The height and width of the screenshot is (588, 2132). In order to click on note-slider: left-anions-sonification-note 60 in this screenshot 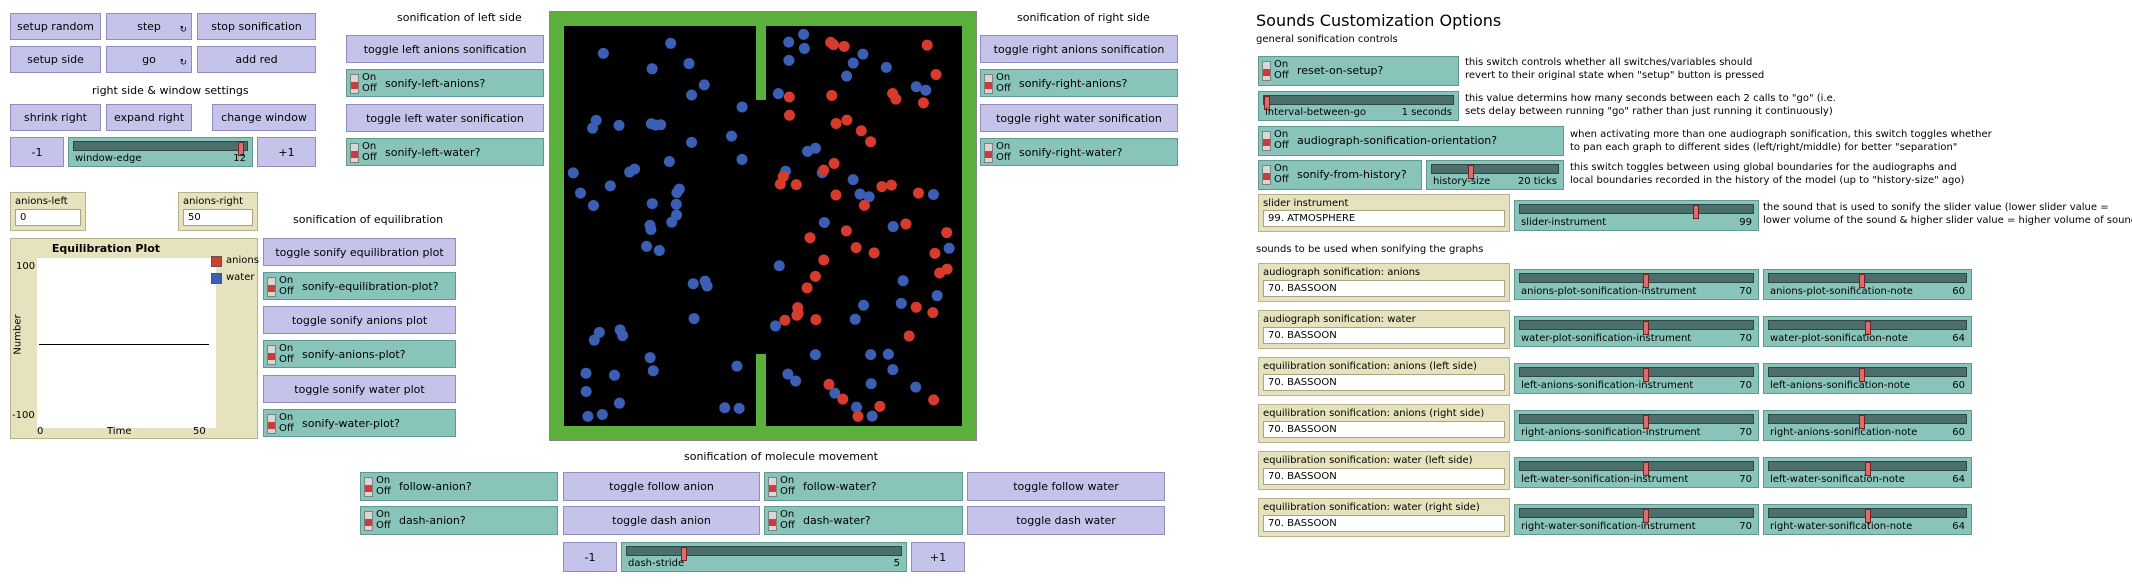, I will do `click(1867, 378)`.